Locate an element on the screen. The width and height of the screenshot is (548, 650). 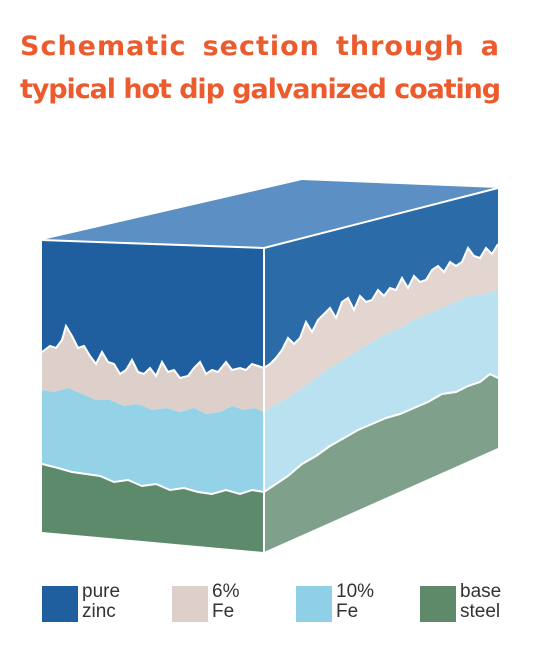
title-line-1: Schematic section through a is located at coordinates (260, 46).